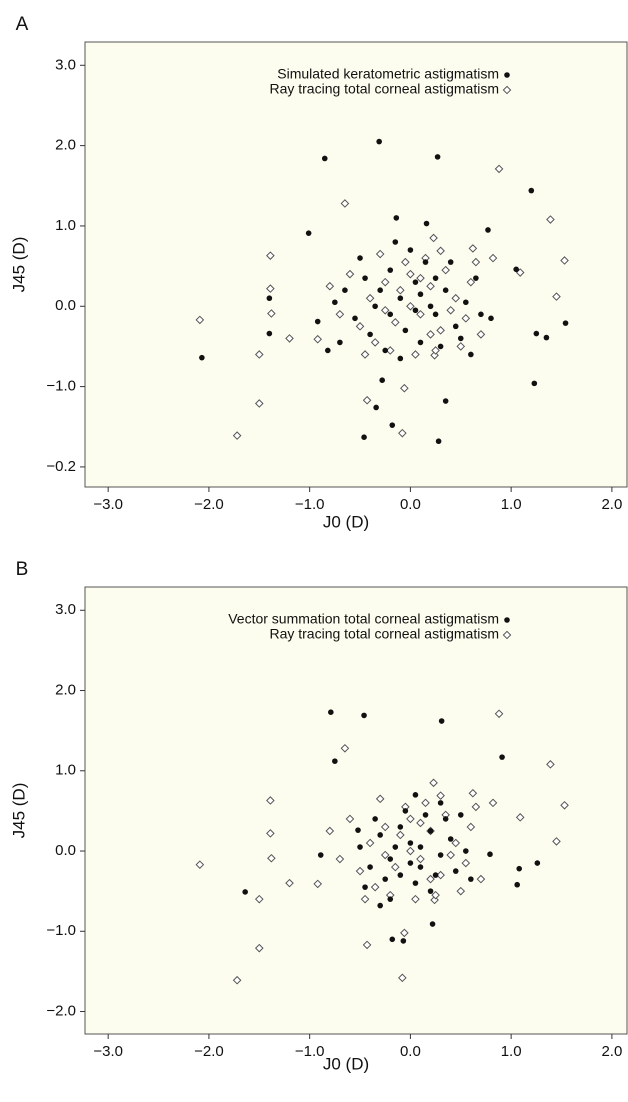 Image resolution: width=628 pixels, height=1102 pixels. Describe the element at coordinates (65, 64) in the screenshot. I see `y-tick-label: 3.0` at that location.